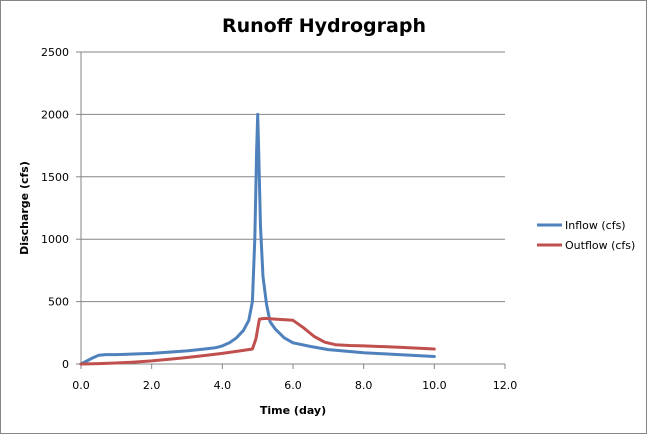  What do you see at coordinates (293, 385) in the screenshot?
I see `x-tick-label-3: 6.0` at bounding box center [293, 385].